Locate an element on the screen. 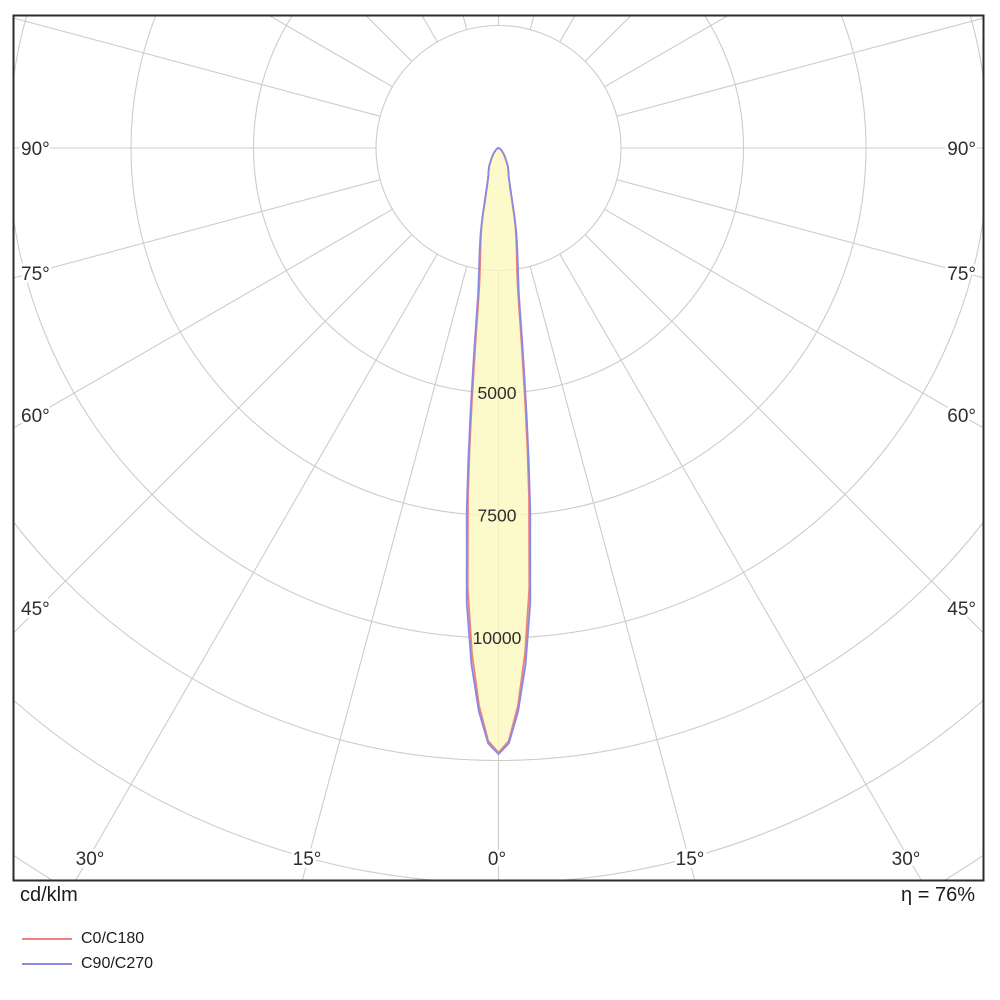  legend-item-c0: C0/C180 is located at coordinates (87, 938).